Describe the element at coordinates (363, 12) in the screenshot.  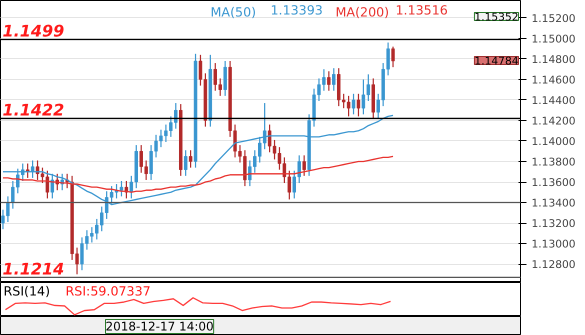
I see `text: MA(200)` at that location.